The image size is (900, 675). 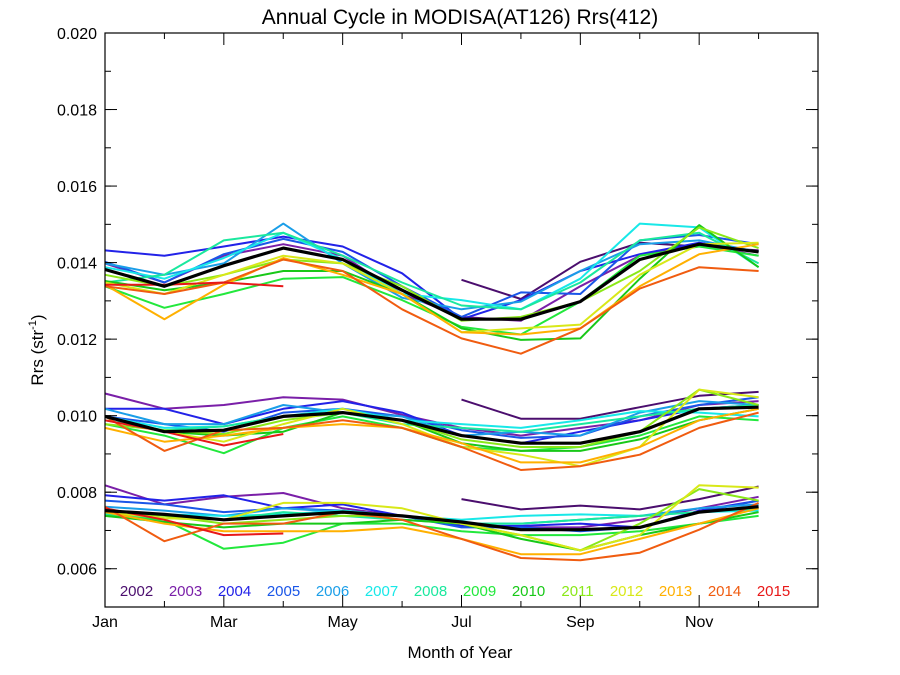 I want to click on chart-title: Annual Cycle in MODISA(AT126) Rrs(412), so click(x=460, y=17).